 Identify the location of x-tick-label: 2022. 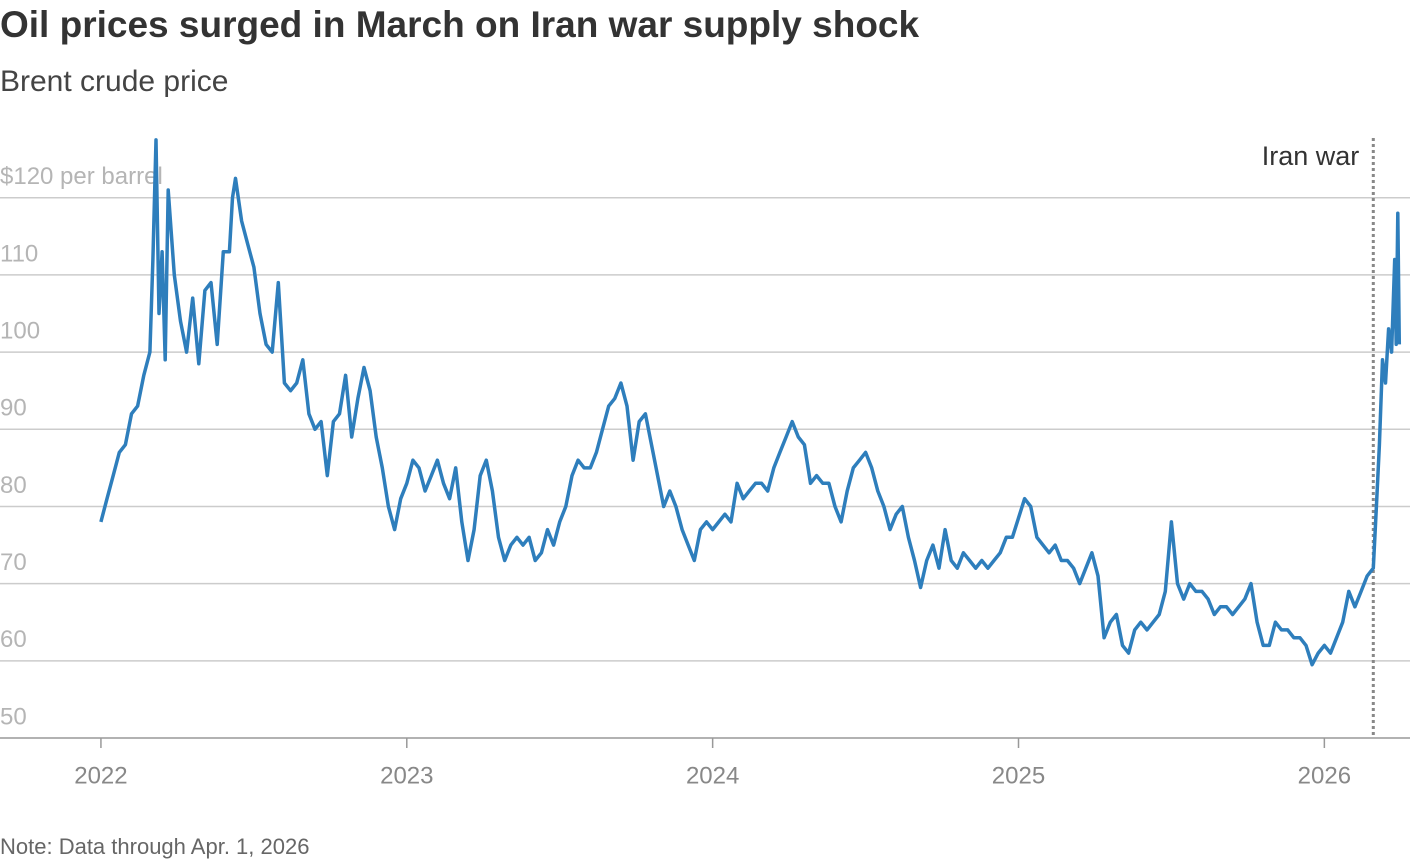
(100, 775).